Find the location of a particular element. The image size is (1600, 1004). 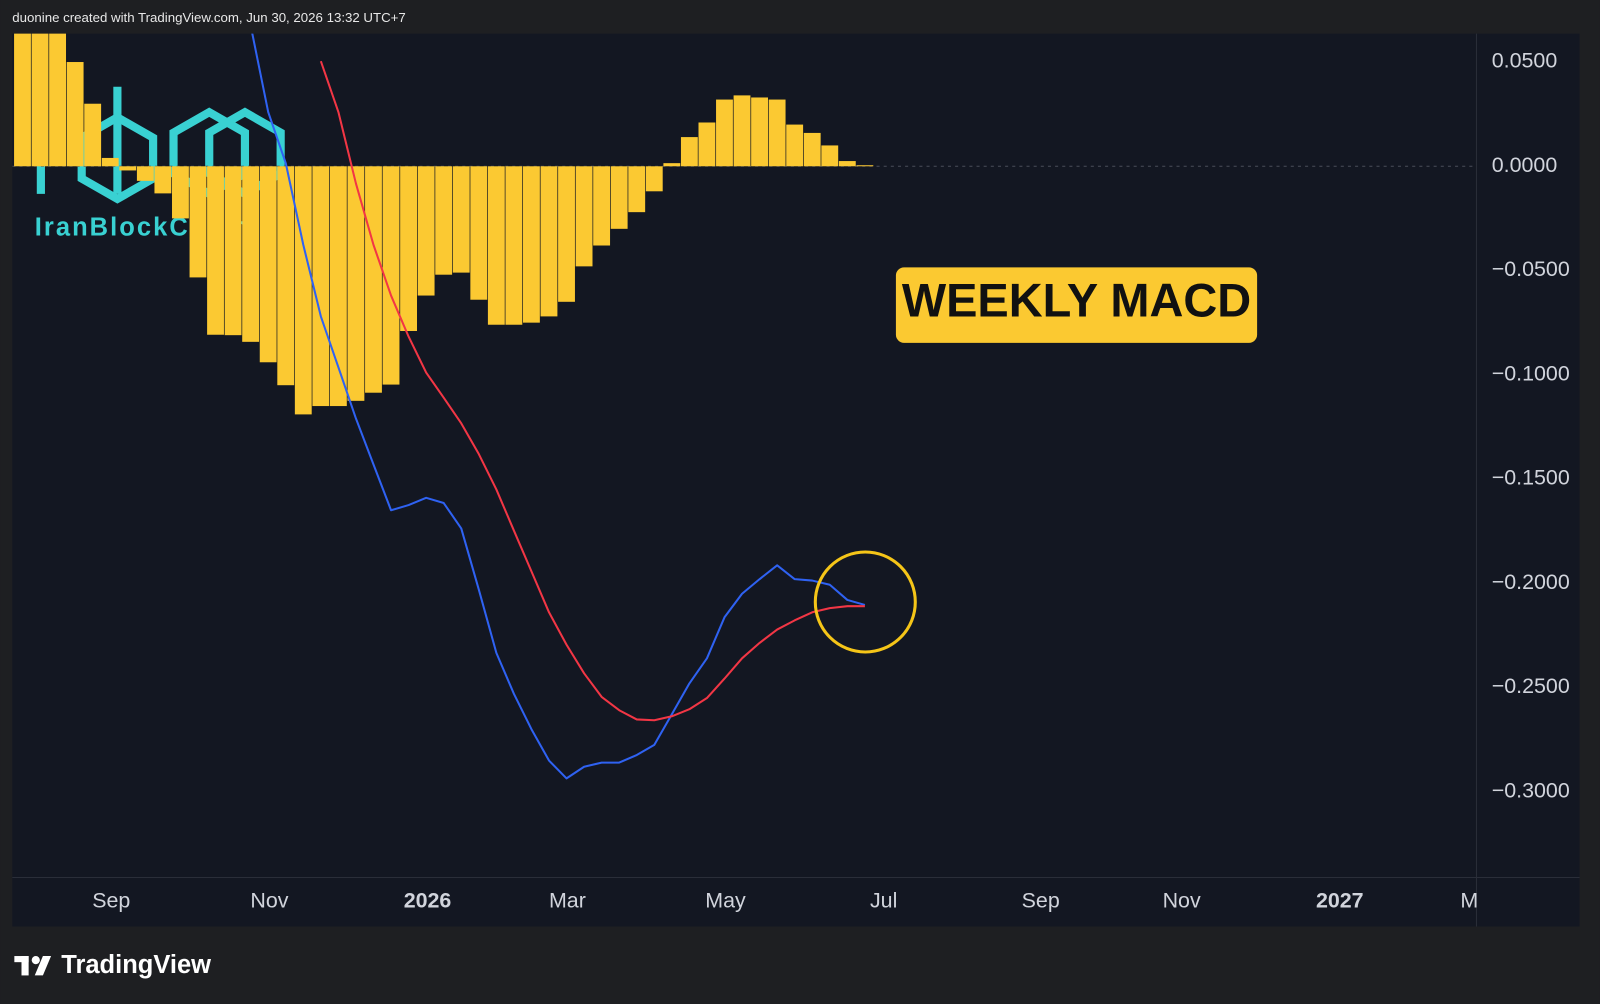

x-tick-label: May is located at coordinates (725, 901).